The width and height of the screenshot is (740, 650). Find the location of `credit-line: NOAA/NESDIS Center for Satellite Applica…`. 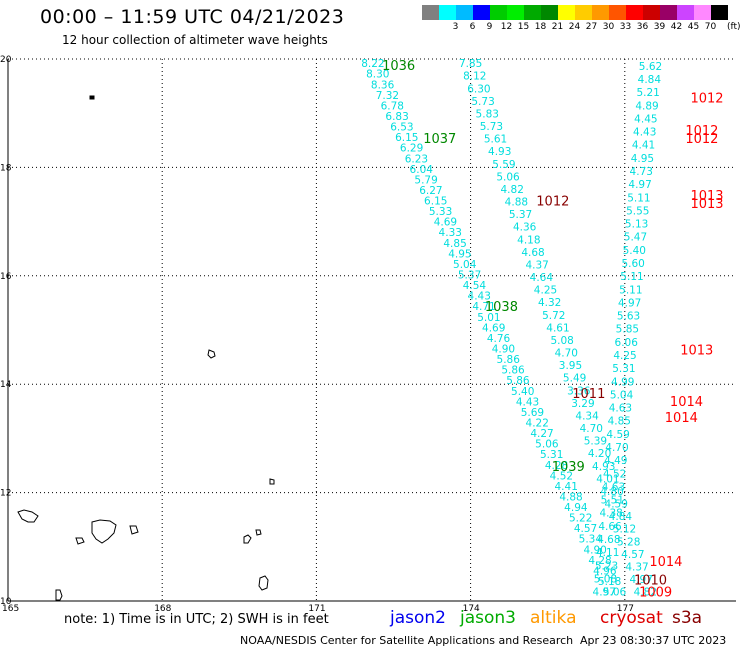

credit-line: NOAA/NESDIS Center for Satellite Applica… is located at coordinates (407, 640).